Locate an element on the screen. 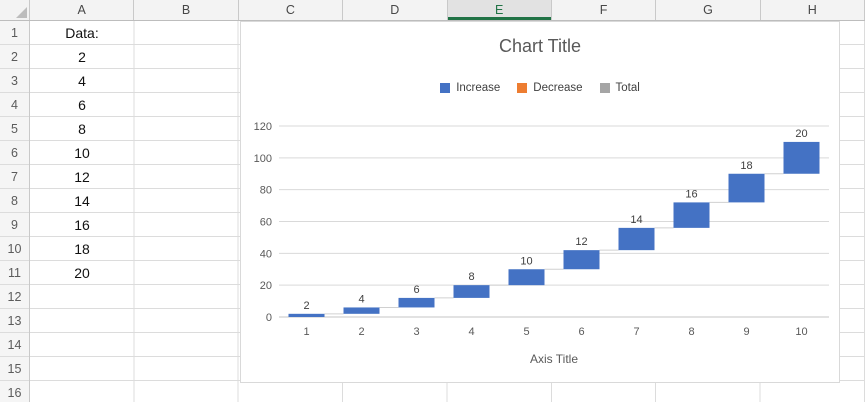 The height and width of the screenshot is (402, 865). x-axis-label: 6 is located at coordinates (581, 332).